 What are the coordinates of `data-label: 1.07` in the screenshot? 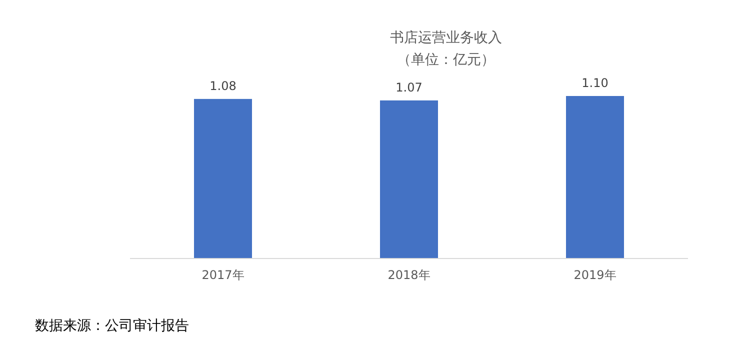 It's located at (409, 87).